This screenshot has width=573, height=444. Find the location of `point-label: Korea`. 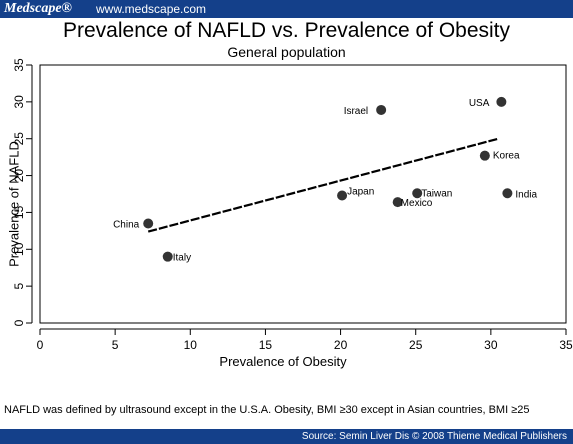

point-label: Korea is located at coordinates (506, 156).